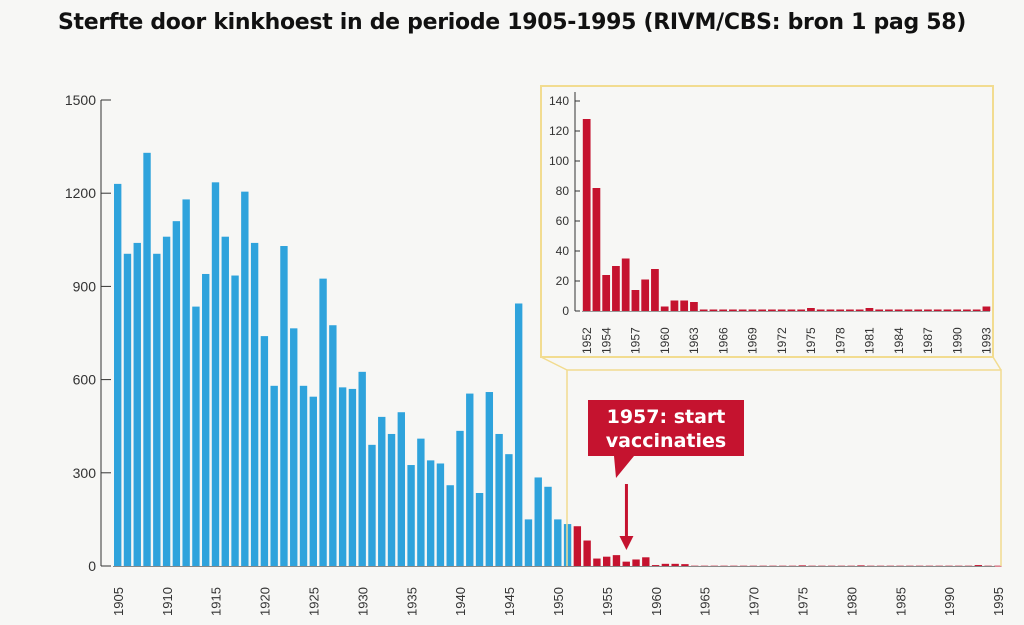 This screenshot has height=625, width=1024. What do you see at coordinates (586, 215) in the screenshot?
I see `inset-bar-1952` at bounding box center [586, 215].